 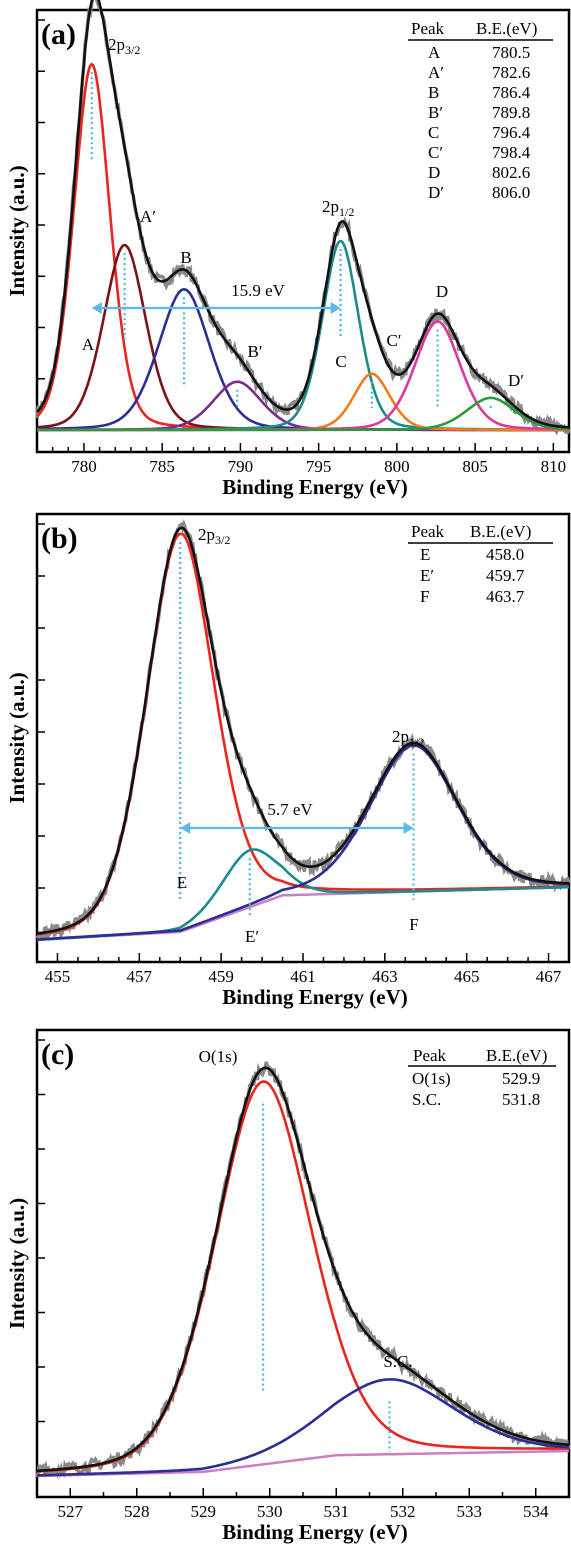 What do you see at coordinates (434, 52) in the screenshot?
I see `table-cell-peak: A` at bounding box center [434, 52].